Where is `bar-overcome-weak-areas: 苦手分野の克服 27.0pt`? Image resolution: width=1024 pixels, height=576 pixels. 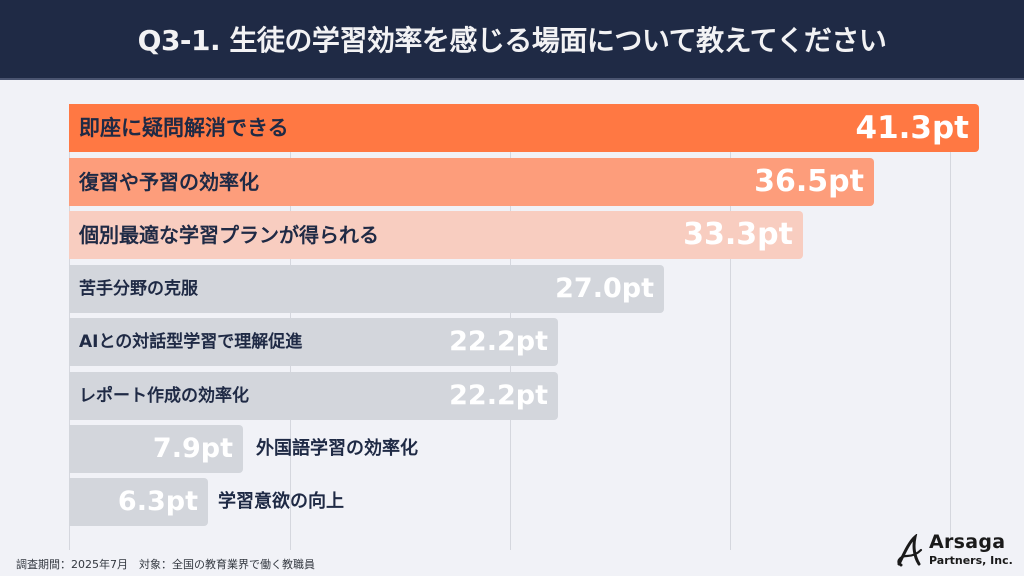
bar-overcome-weak-areas: 苦手分野の克服 27.0pt is located at coordinates (366, 289).